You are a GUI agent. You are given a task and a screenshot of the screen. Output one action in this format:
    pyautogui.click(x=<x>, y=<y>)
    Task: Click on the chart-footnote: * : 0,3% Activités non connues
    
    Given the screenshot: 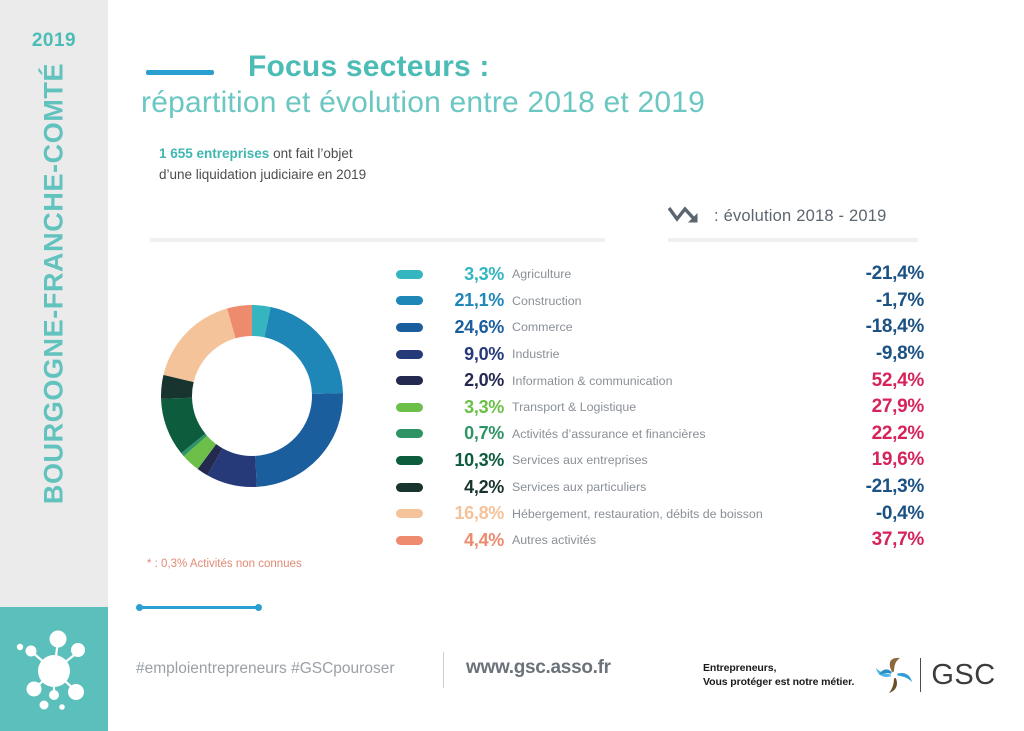 What is the action you would take?
    pyautogui.click(x=224, y=564)
    